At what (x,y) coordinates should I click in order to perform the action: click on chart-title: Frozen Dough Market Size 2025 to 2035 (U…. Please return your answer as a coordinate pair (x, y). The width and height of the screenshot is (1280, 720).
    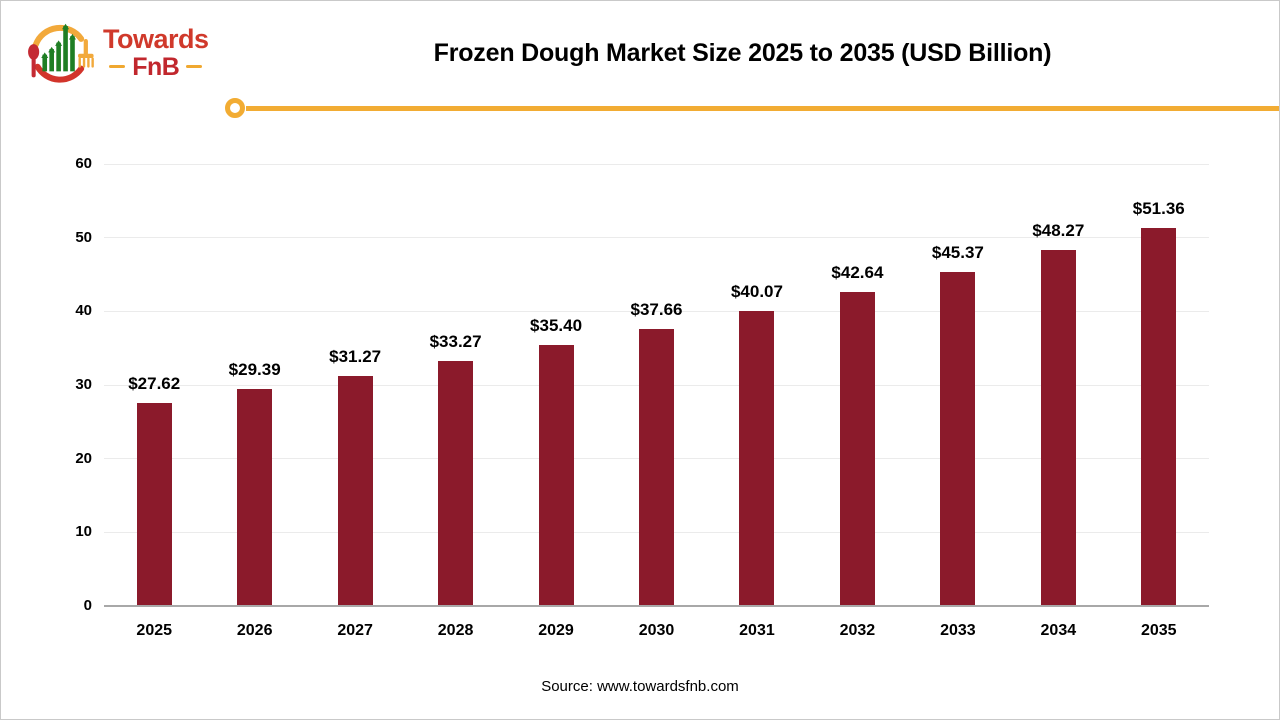
    Looking at the image, I should click on (742, 53).